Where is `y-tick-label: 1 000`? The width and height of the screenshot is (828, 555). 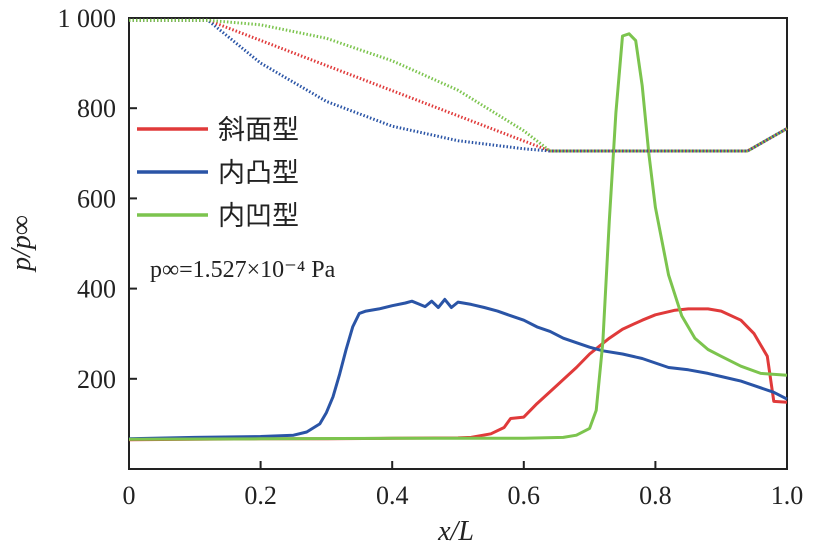 y-tick-label: 1 000 is located at coordinates (87, 18).